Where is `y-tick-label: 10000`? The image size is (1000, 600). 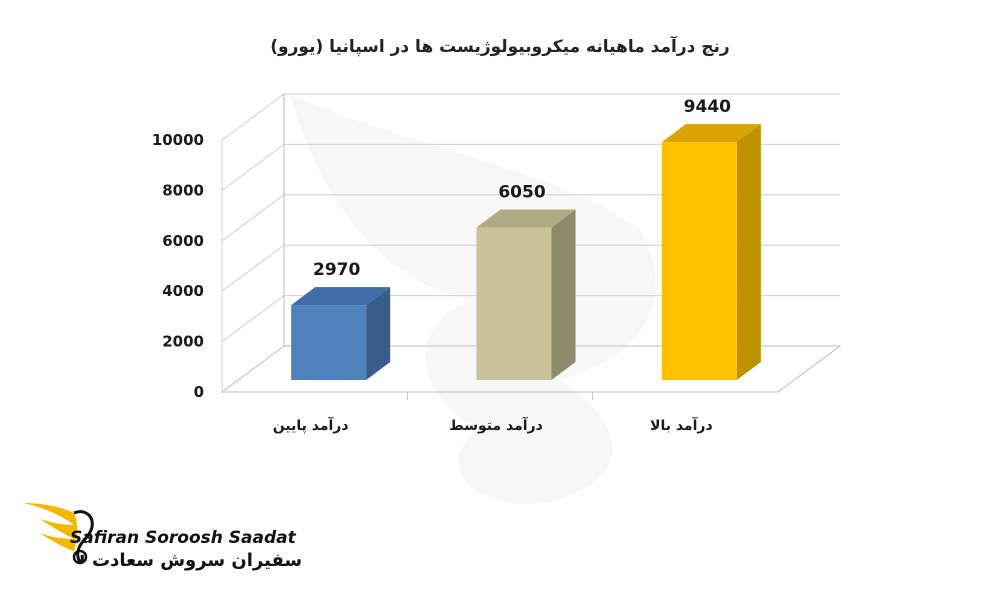 y-tick-label: 10000 is located at coordinates (178, 140).